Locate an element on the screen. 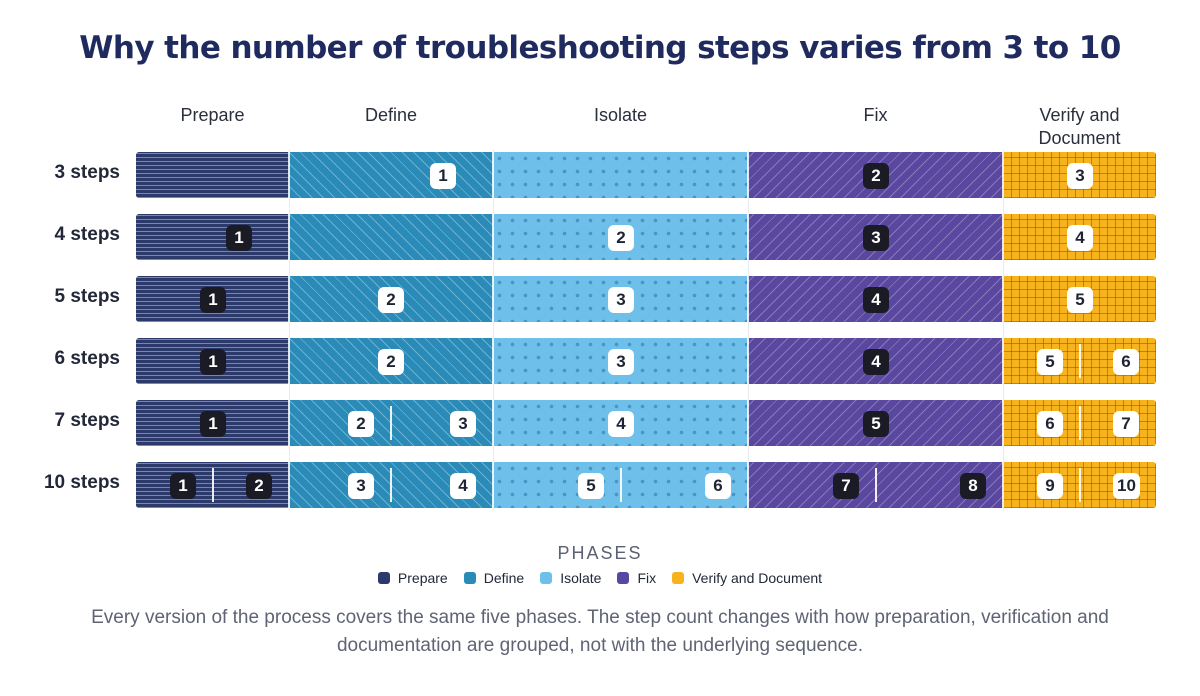 This screenshot has height=696, width=1200. phase-header-define: Define is located at coordinates (391, 115).